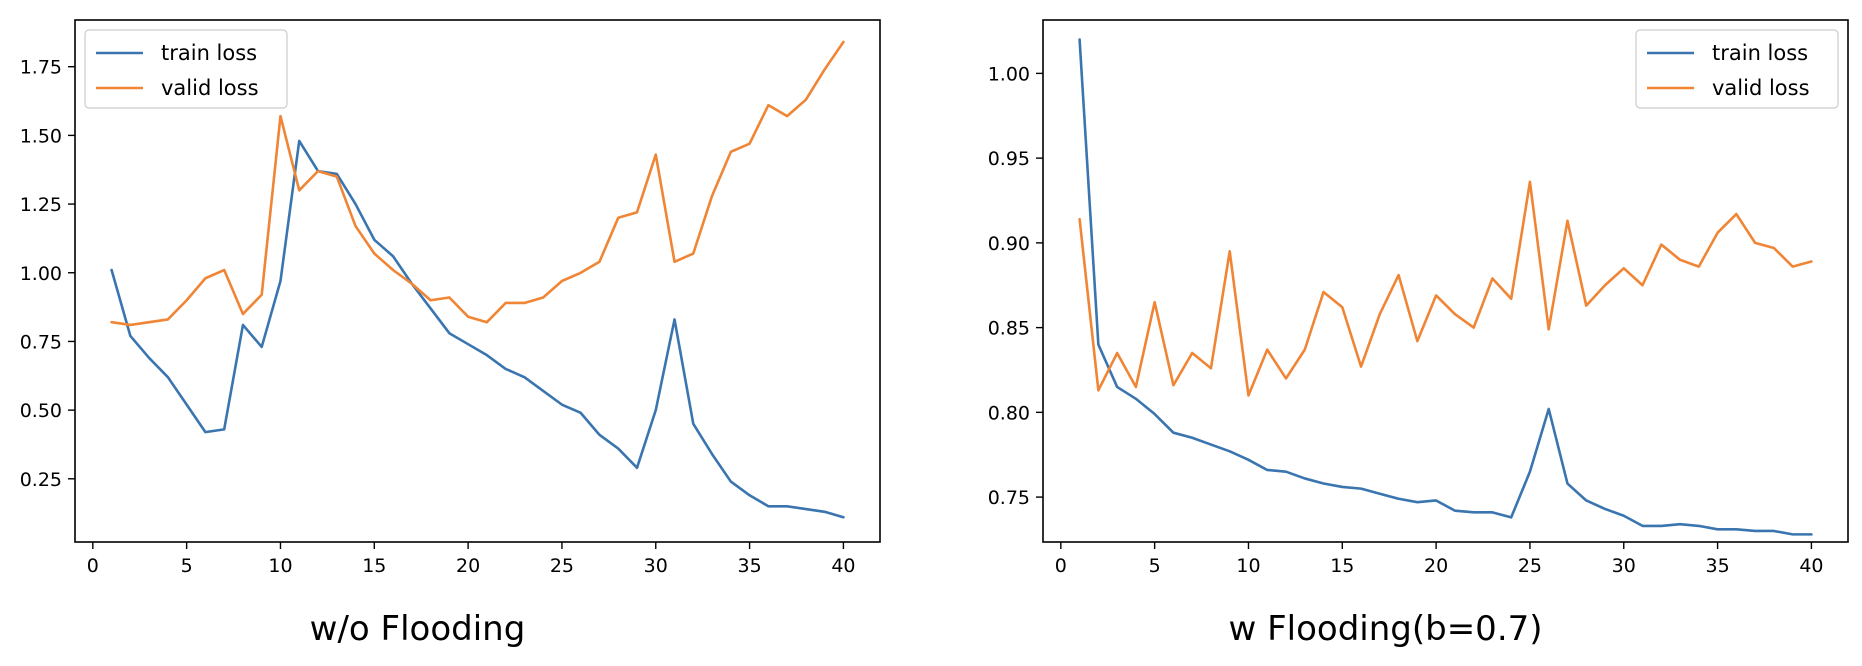  I want to click on y-tick-label: 0.90, so click(1009, 244).